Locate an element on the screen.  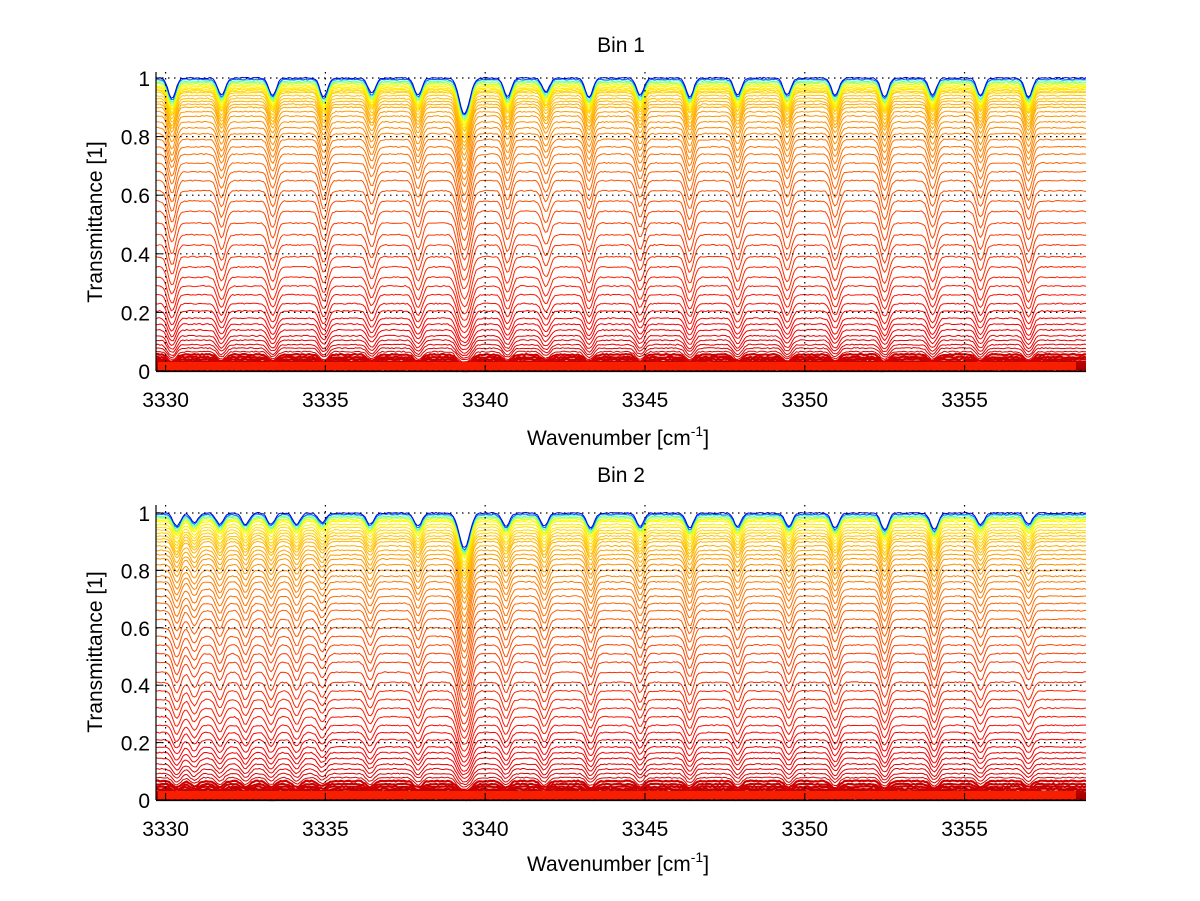
x-tick-label: 3335 is located at coordinates (325, 829).